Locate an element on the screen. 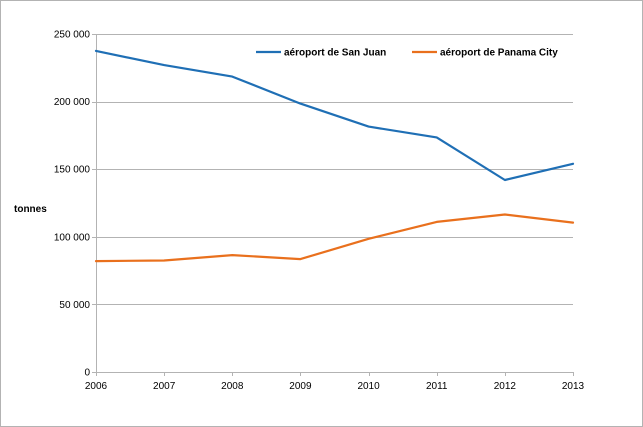 This screenshot has height=427, width=643. y-tick-label: 100 000 is located at coordinates (72, 237).